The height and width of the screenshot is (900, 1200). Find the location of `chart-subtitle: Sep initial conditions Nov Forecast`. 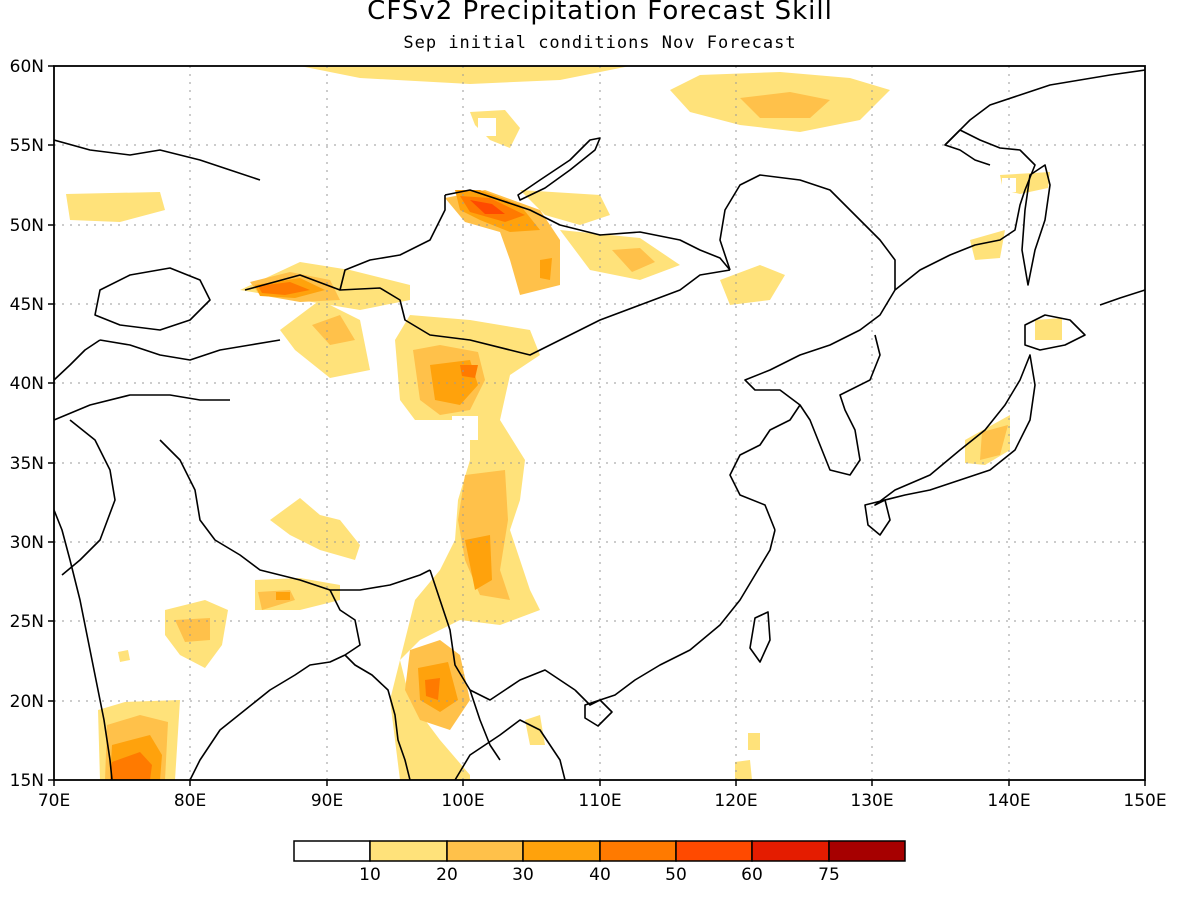

chart-subtitle: Sep initial conditions Nov Forecast is located at coordinates (600, 43).